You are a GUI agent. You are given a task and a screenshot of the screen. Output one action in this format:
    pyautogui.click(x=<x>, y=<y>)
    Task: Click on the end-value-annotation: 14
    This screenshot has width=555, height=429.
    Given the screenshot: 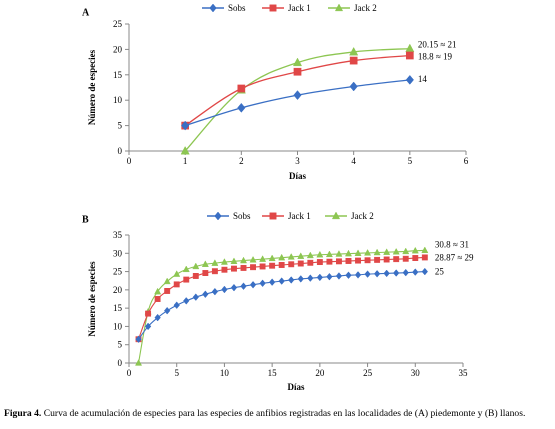 What is the action you would take?
    pyautogui.click(x=423, y=79)
    